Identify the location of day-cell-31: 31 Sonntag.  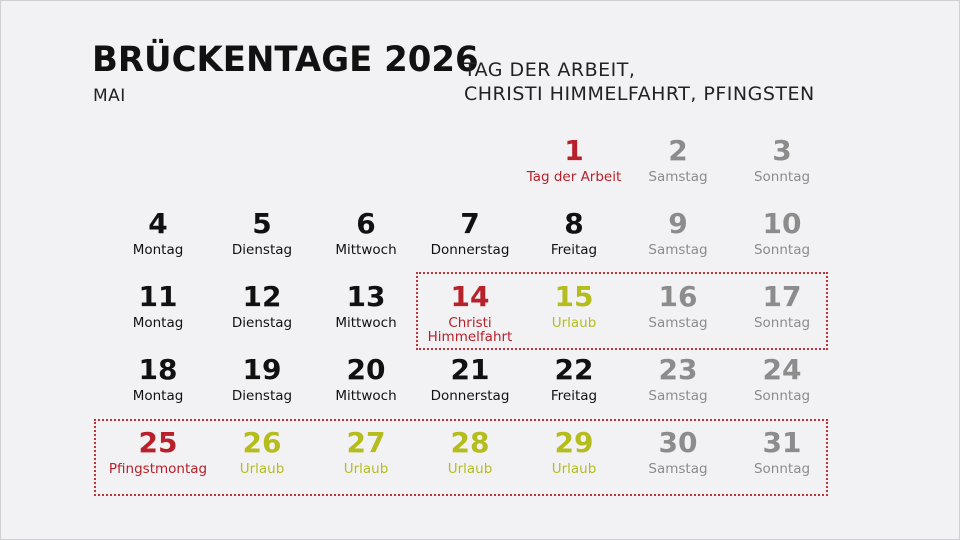
(782, 452).